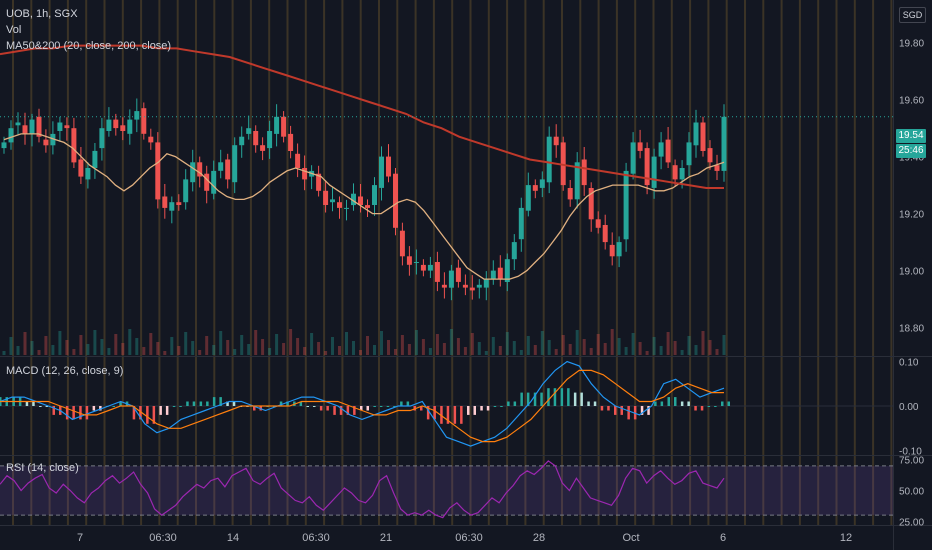 Image resolution: width=932 pixels, height=550 pixels. What do you see at coordinates (163, 538) in the screenshot?
I see `time-tick-label: 06:30` at bounding box center [163, 538].